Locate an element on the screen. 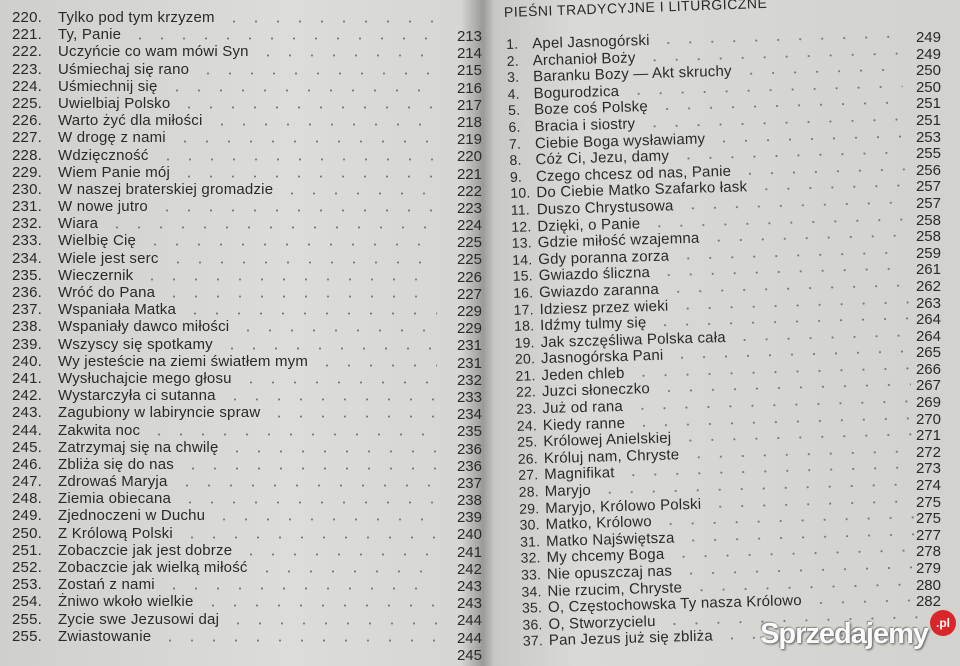 This screenshot has height=666, width=960. entry-number: 227. is located at coordinates (27, 138).